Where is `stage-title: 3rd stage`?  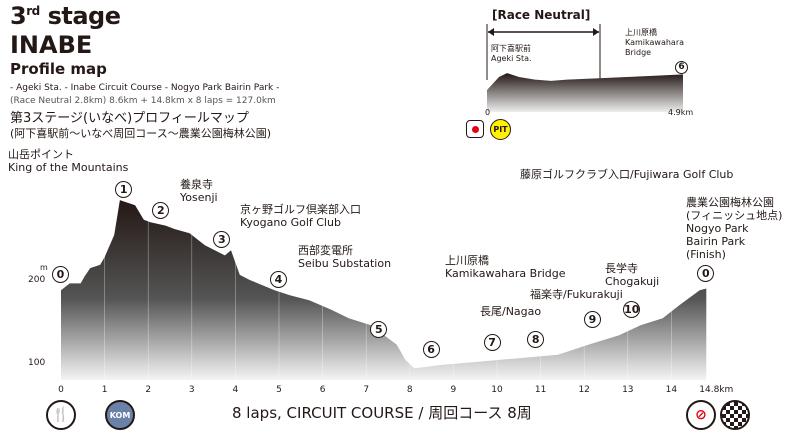 stage-title: 3rd stage is located at coordinates (65, 16).